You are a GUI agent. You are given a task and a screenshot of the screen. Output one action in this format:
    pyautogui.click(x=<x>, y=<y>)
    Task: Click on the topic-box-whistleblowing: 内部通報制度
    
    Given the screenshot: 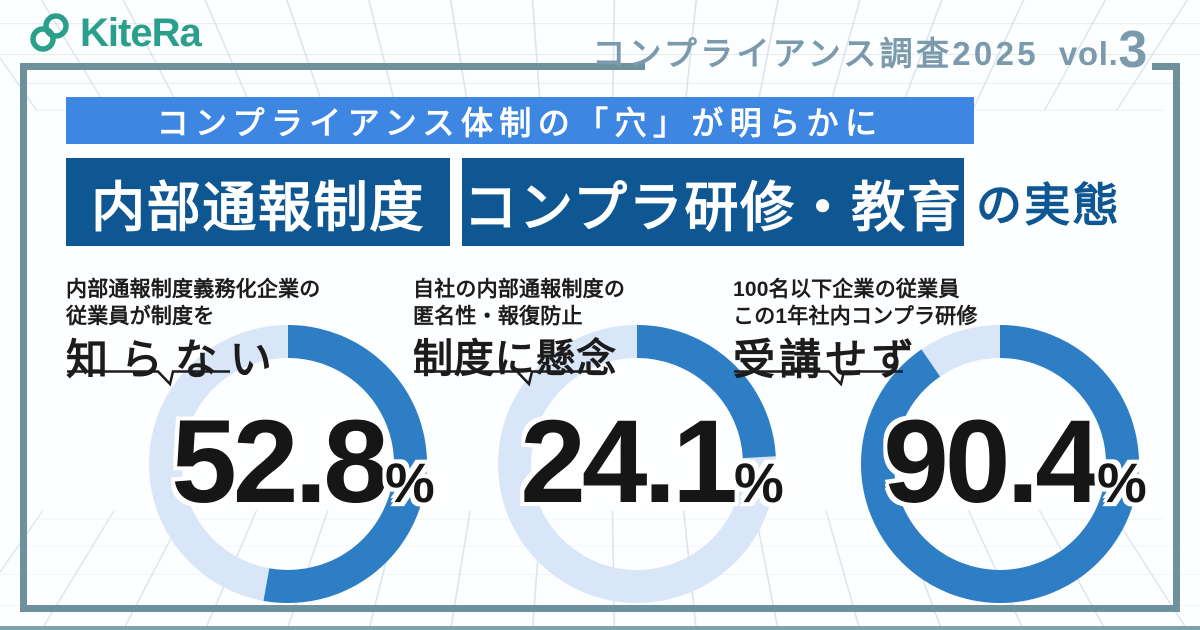 What is the action you would take?
    pyautogui.click(x=258, y=202)
    